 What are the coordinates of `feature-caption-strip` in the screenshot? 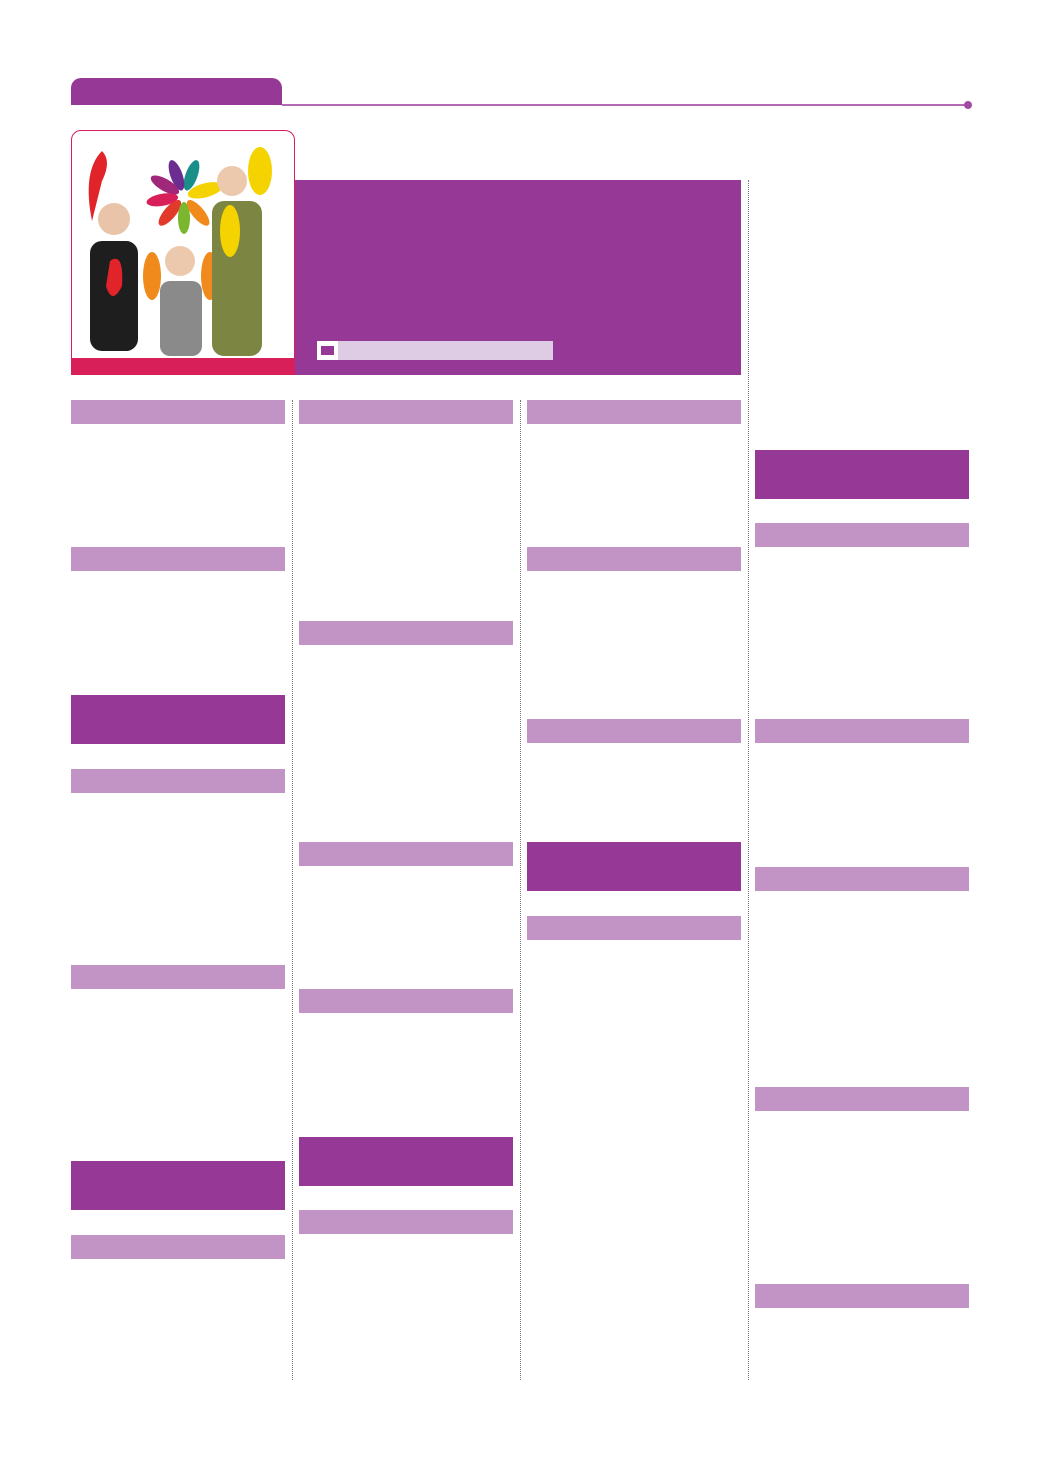 It's located at (435, 350).